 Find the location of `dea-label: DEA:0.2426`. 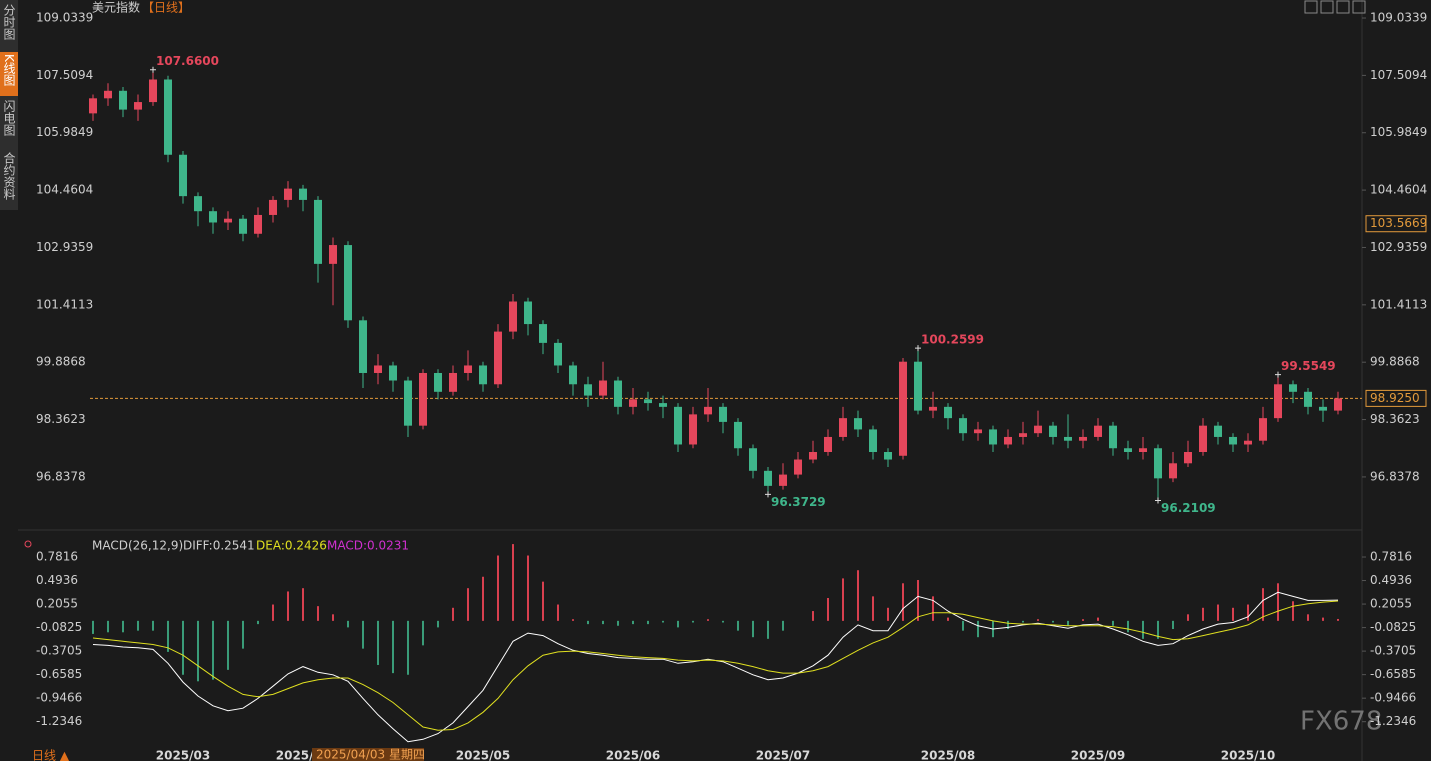

dea-label: DEA:0.2426 is located at coordinates (291, 546).